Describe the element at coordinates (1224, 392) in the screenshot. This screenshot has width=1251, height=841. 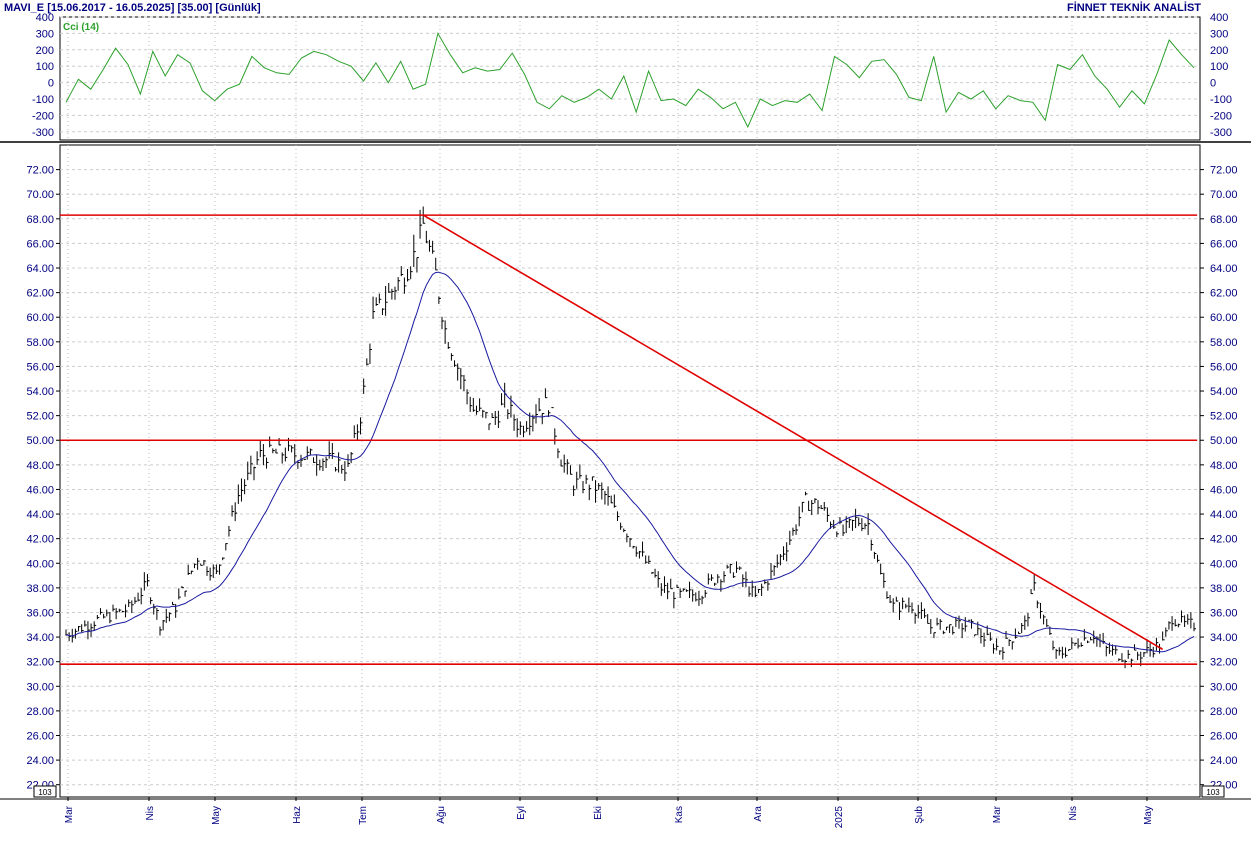
I see `price-y-tick-right: 54.00` at that location.